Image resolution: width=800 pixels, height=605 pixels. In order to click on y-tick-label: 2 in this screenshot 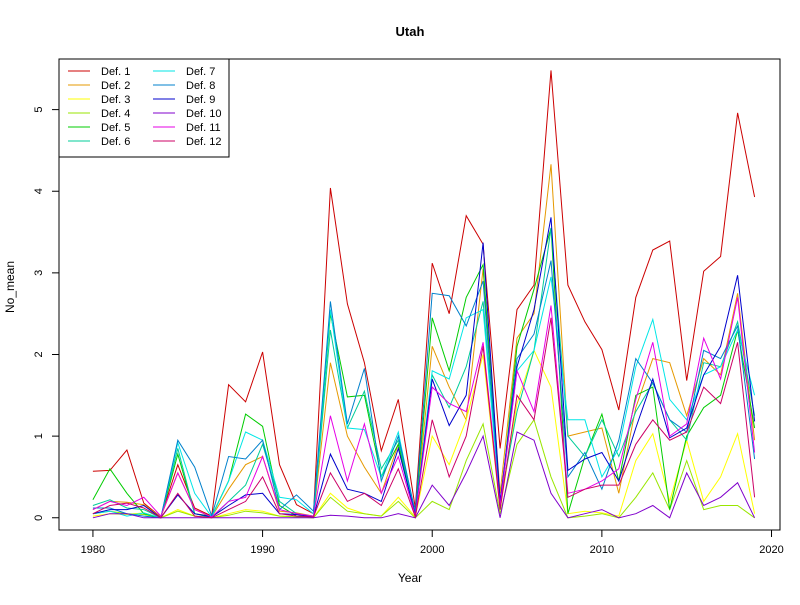, I will do `click(39, 354)`.